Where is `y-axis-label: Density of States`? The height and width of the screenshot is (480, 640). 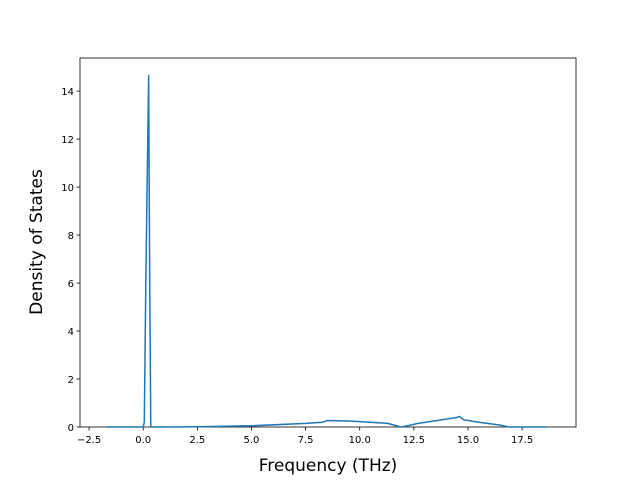 y-axis-label: Density of States is located at coordinates (37, 242).